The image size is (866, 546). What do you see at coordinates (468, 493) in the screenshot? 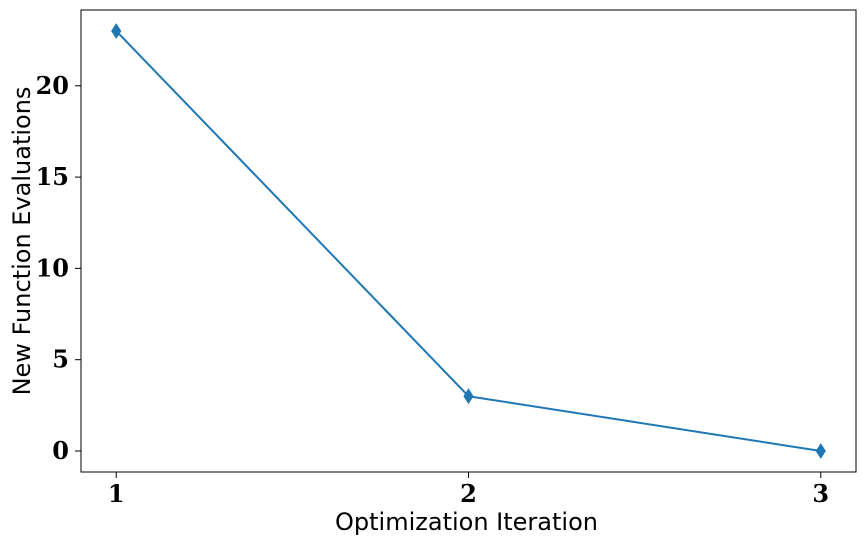
I see `x-tick-label: 2` at bounding box center [468, 493].